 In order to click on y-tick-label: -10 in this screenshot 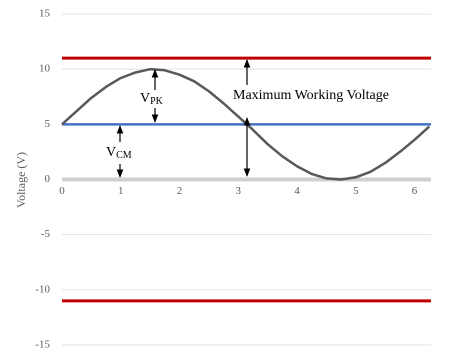, I will do `click(42, 289)`.